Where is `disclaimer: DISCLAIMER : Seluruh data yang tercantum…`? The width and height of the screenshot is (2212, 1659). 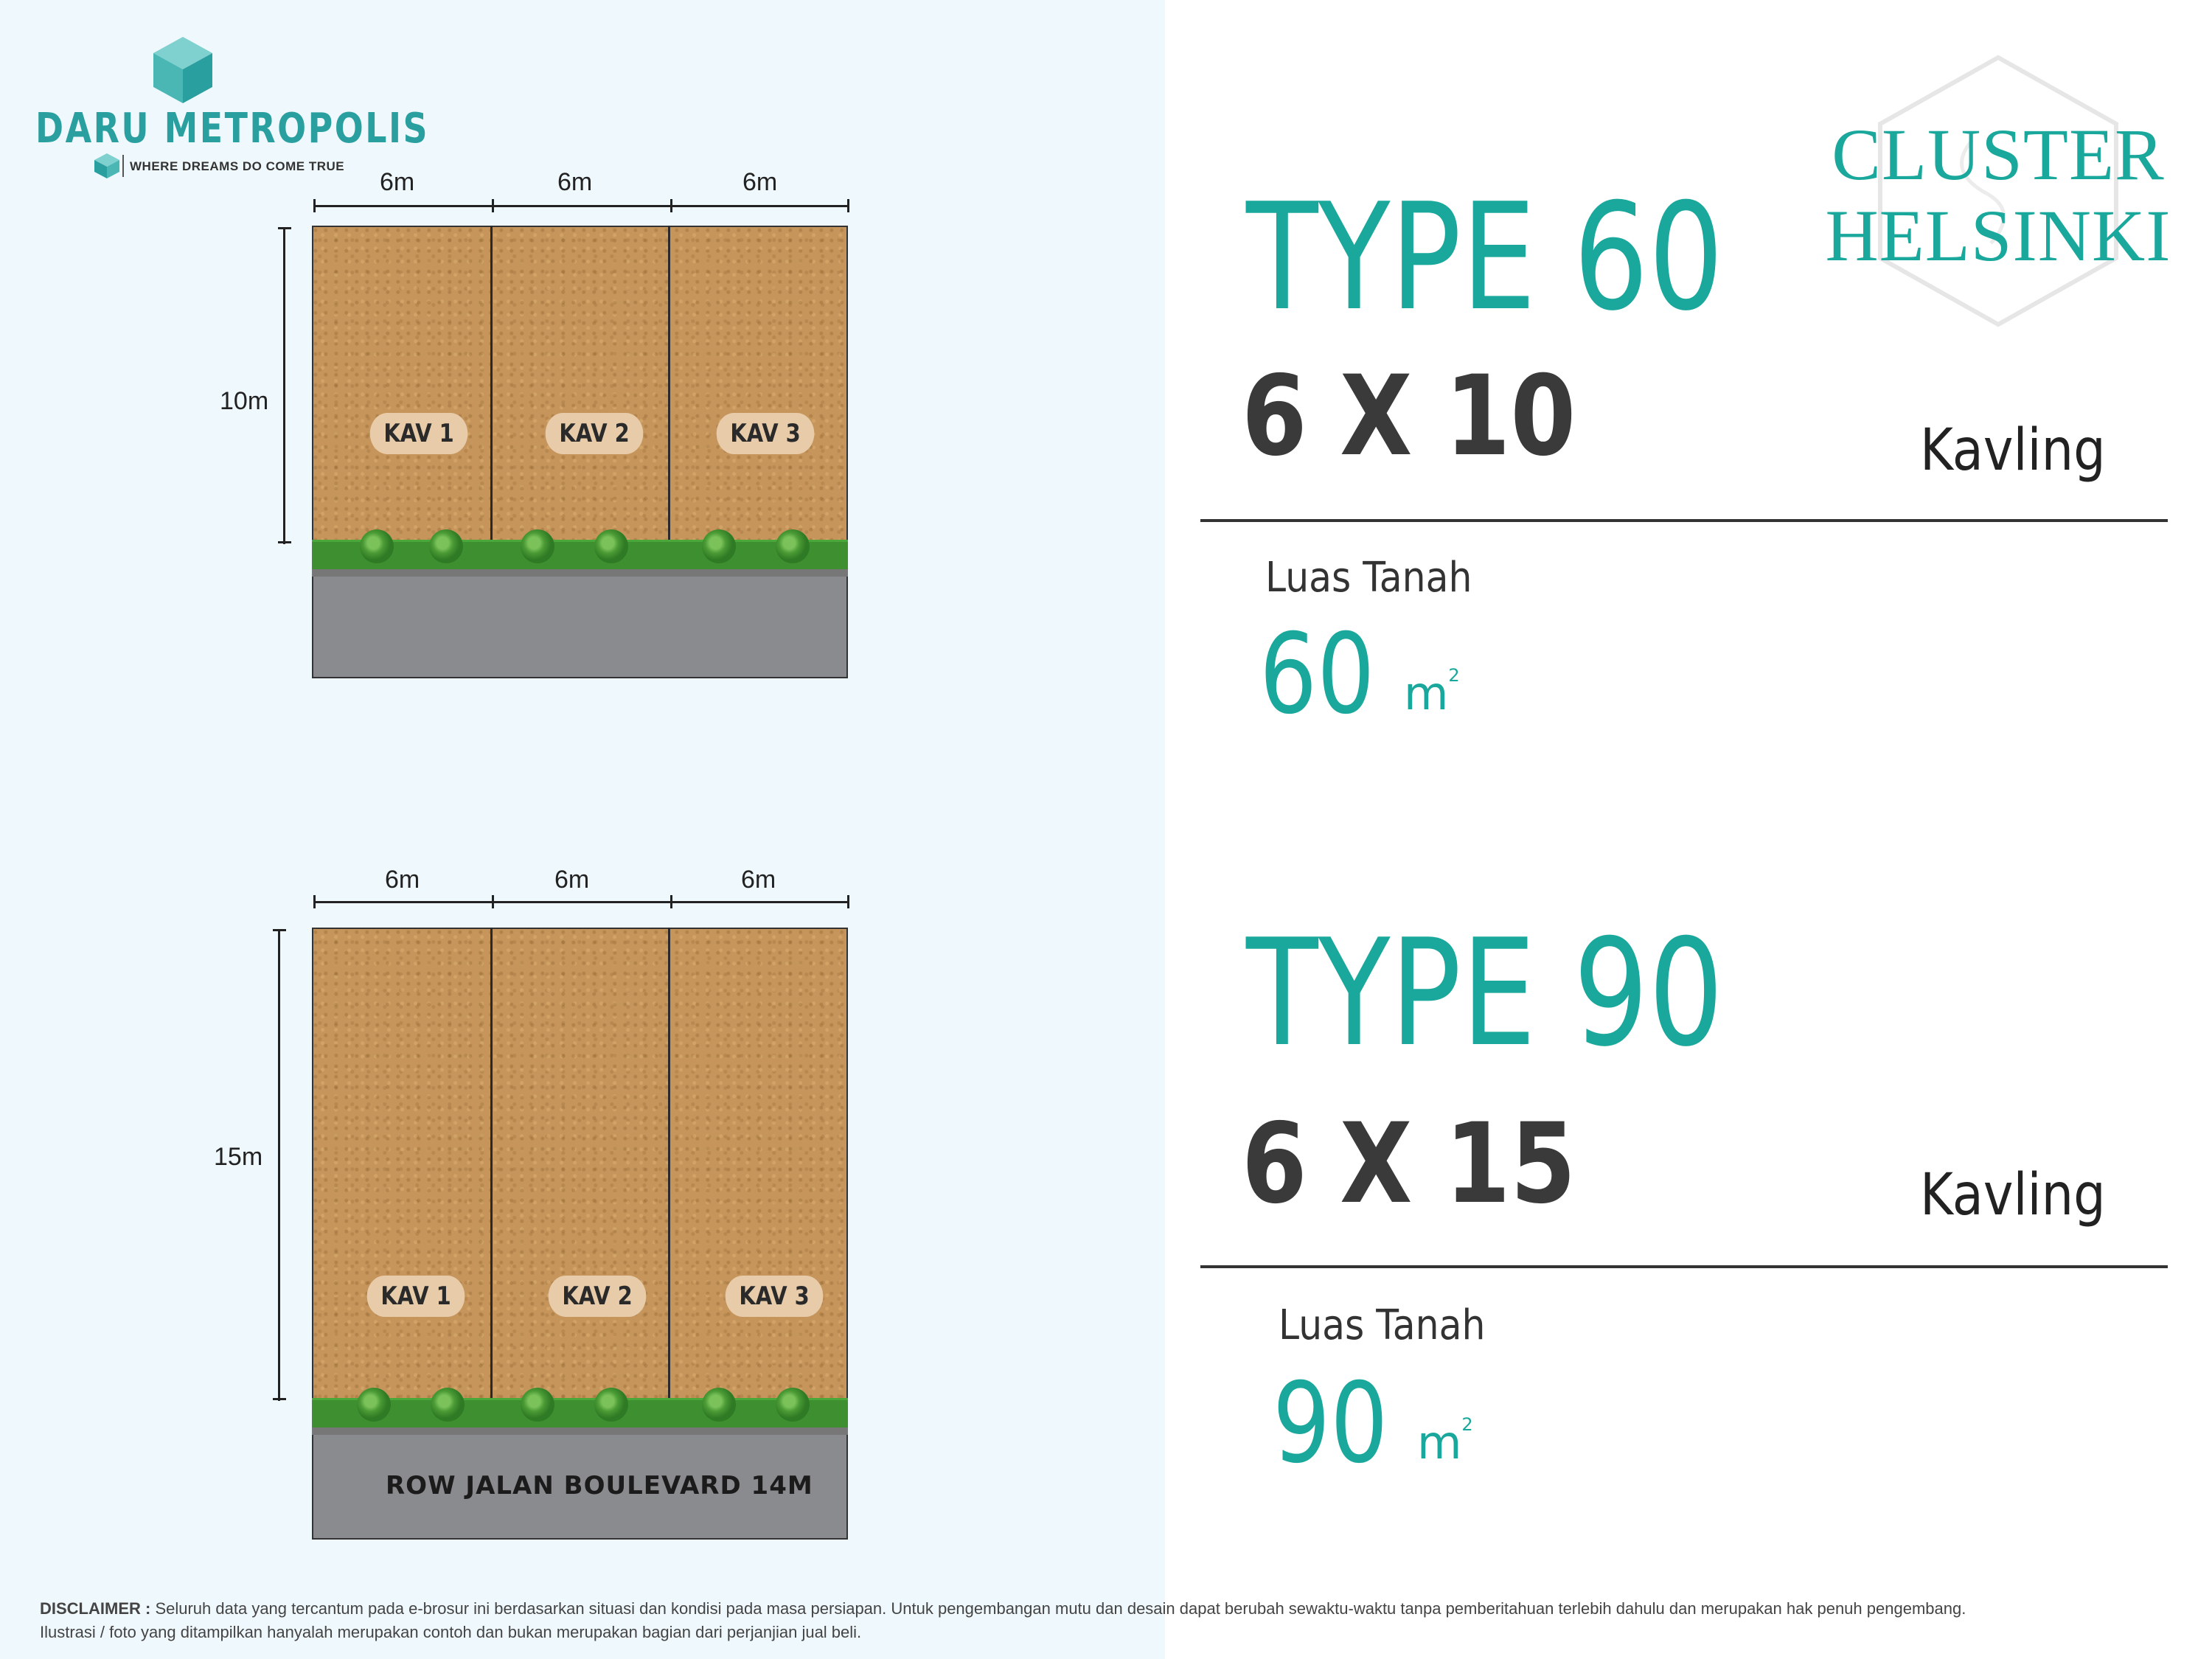
disclaimer: DISCLAIMER : Seluruh data yang tercantum… is located at coordinates (1109, 1620).